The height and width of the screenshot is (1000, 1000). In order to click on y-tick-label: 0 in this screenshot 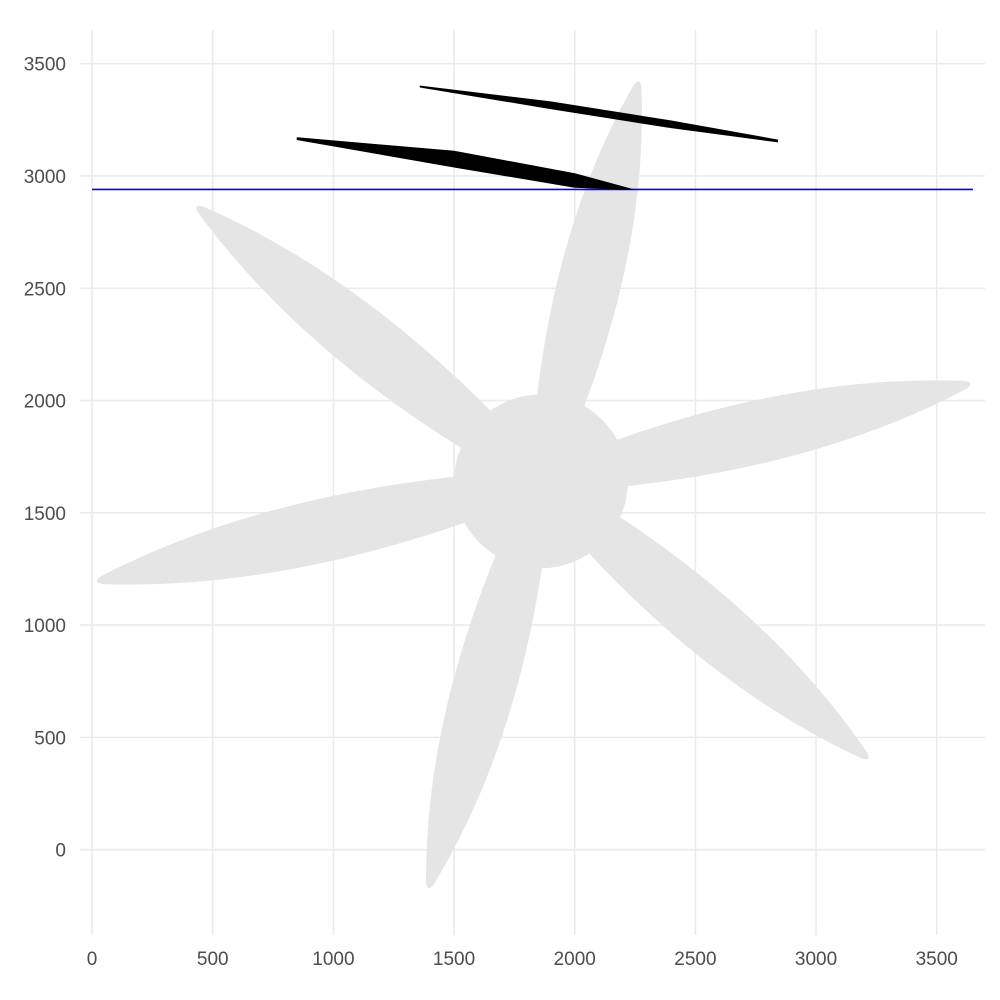, I will do `click(60, 851)`.